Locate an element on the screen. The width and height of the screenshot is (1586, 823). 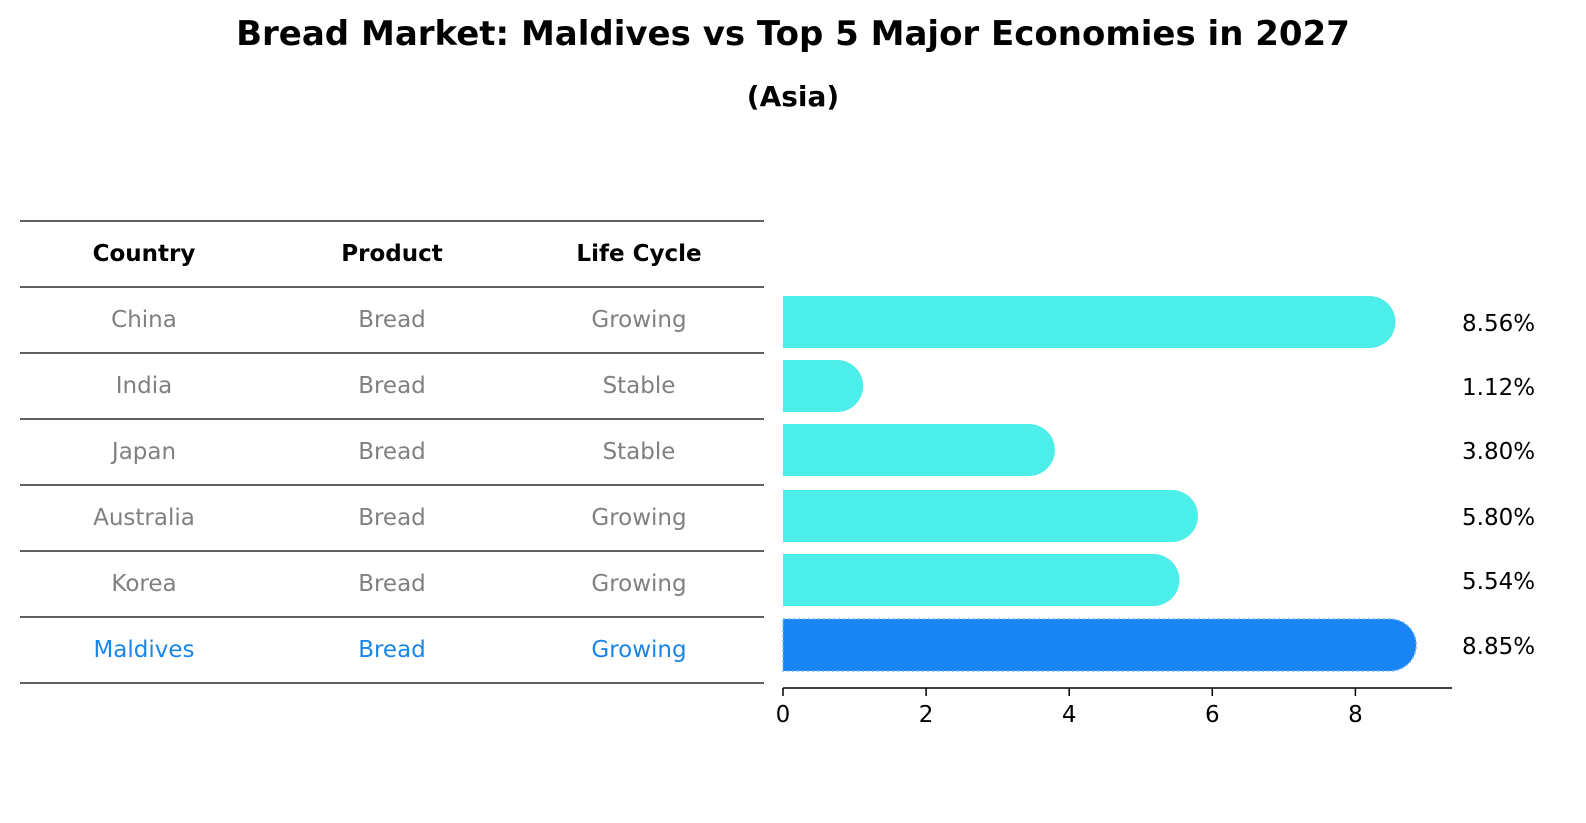
x-tick-label: 6 is located at coordinates (1212, 715).